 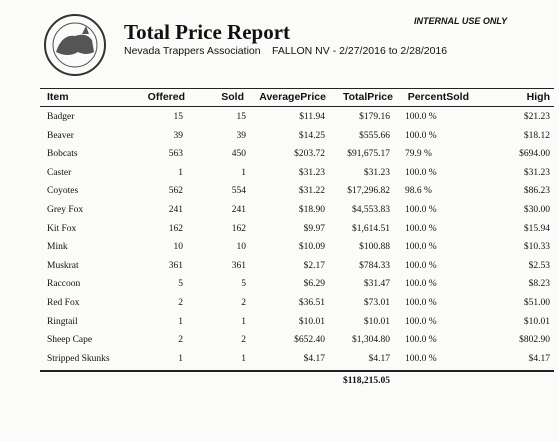 I want to click on cell-value: $8.23, so click(x=539, y=284).